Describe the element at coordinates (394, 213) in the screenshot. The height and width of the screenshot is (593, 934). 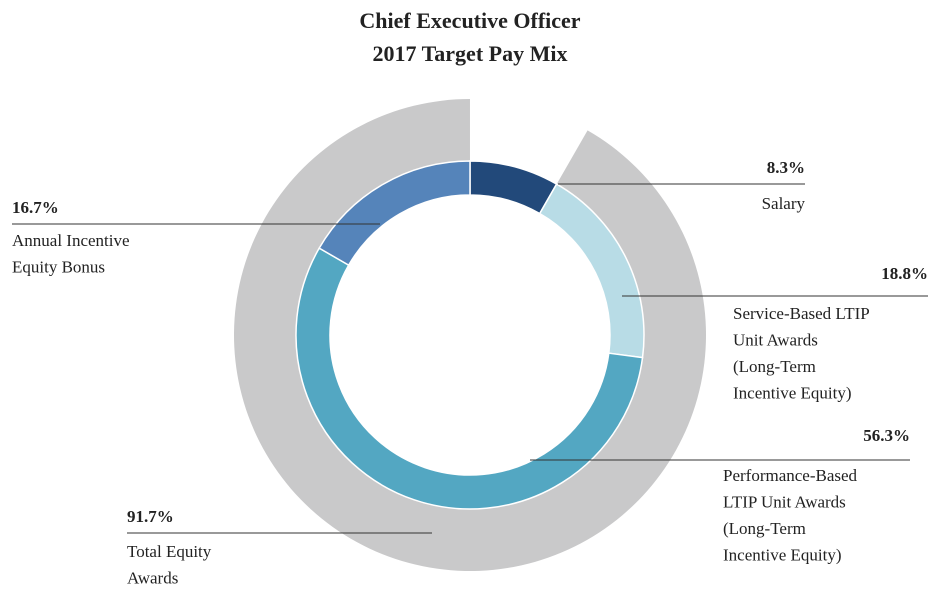
I see `donut-slice` at that location.